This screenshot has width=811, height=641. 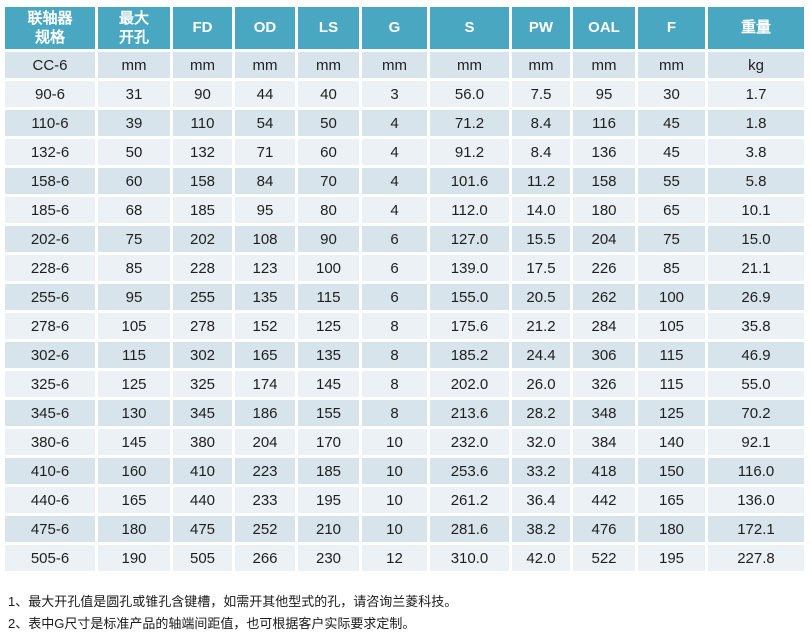 What do you see at coordinates (134, 558) in the screenshot?
I see `table-cell: 190` at bounding box center [134, 558].